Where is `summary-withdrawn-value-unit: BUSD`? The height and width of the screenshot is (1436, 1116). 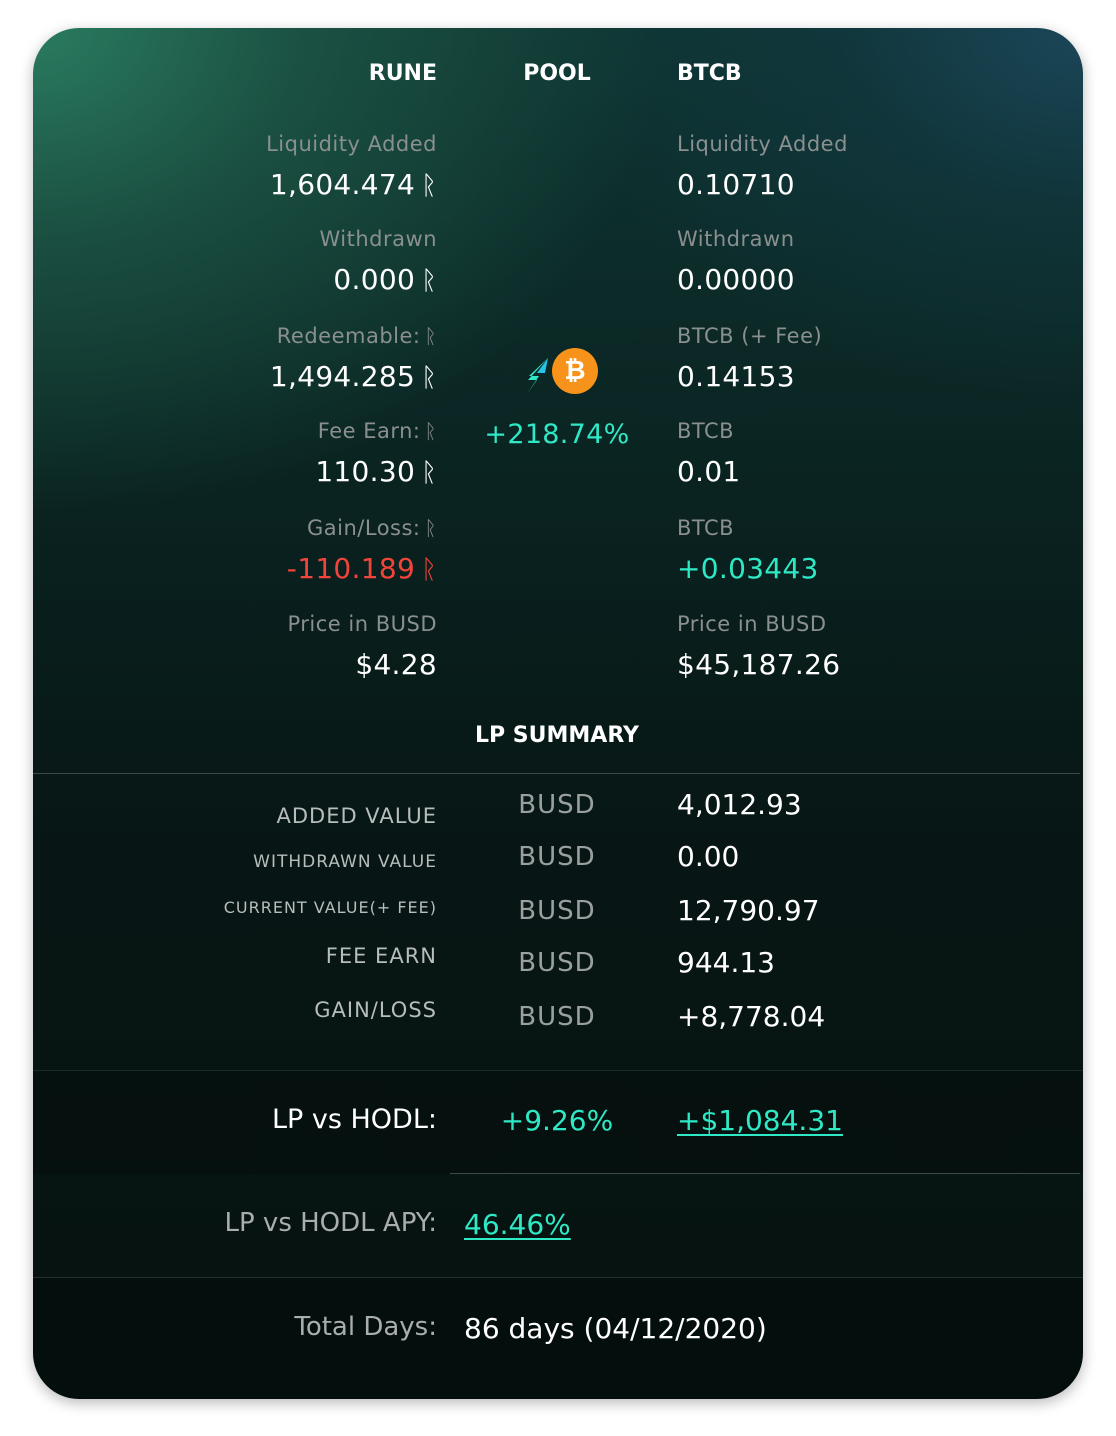
summary-withdrawn-value-unit: BUSD is located at coordinates (557, 857).